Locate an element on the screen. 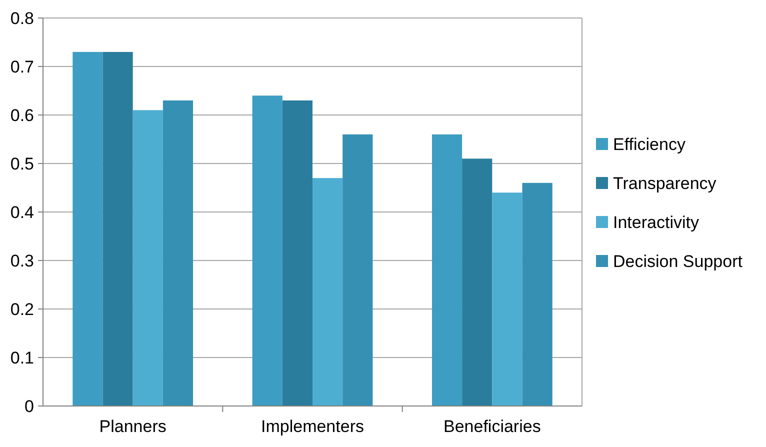 This screenshot has height=447, width=766. legend-label: Transparency is located at coordinates (665, 183).